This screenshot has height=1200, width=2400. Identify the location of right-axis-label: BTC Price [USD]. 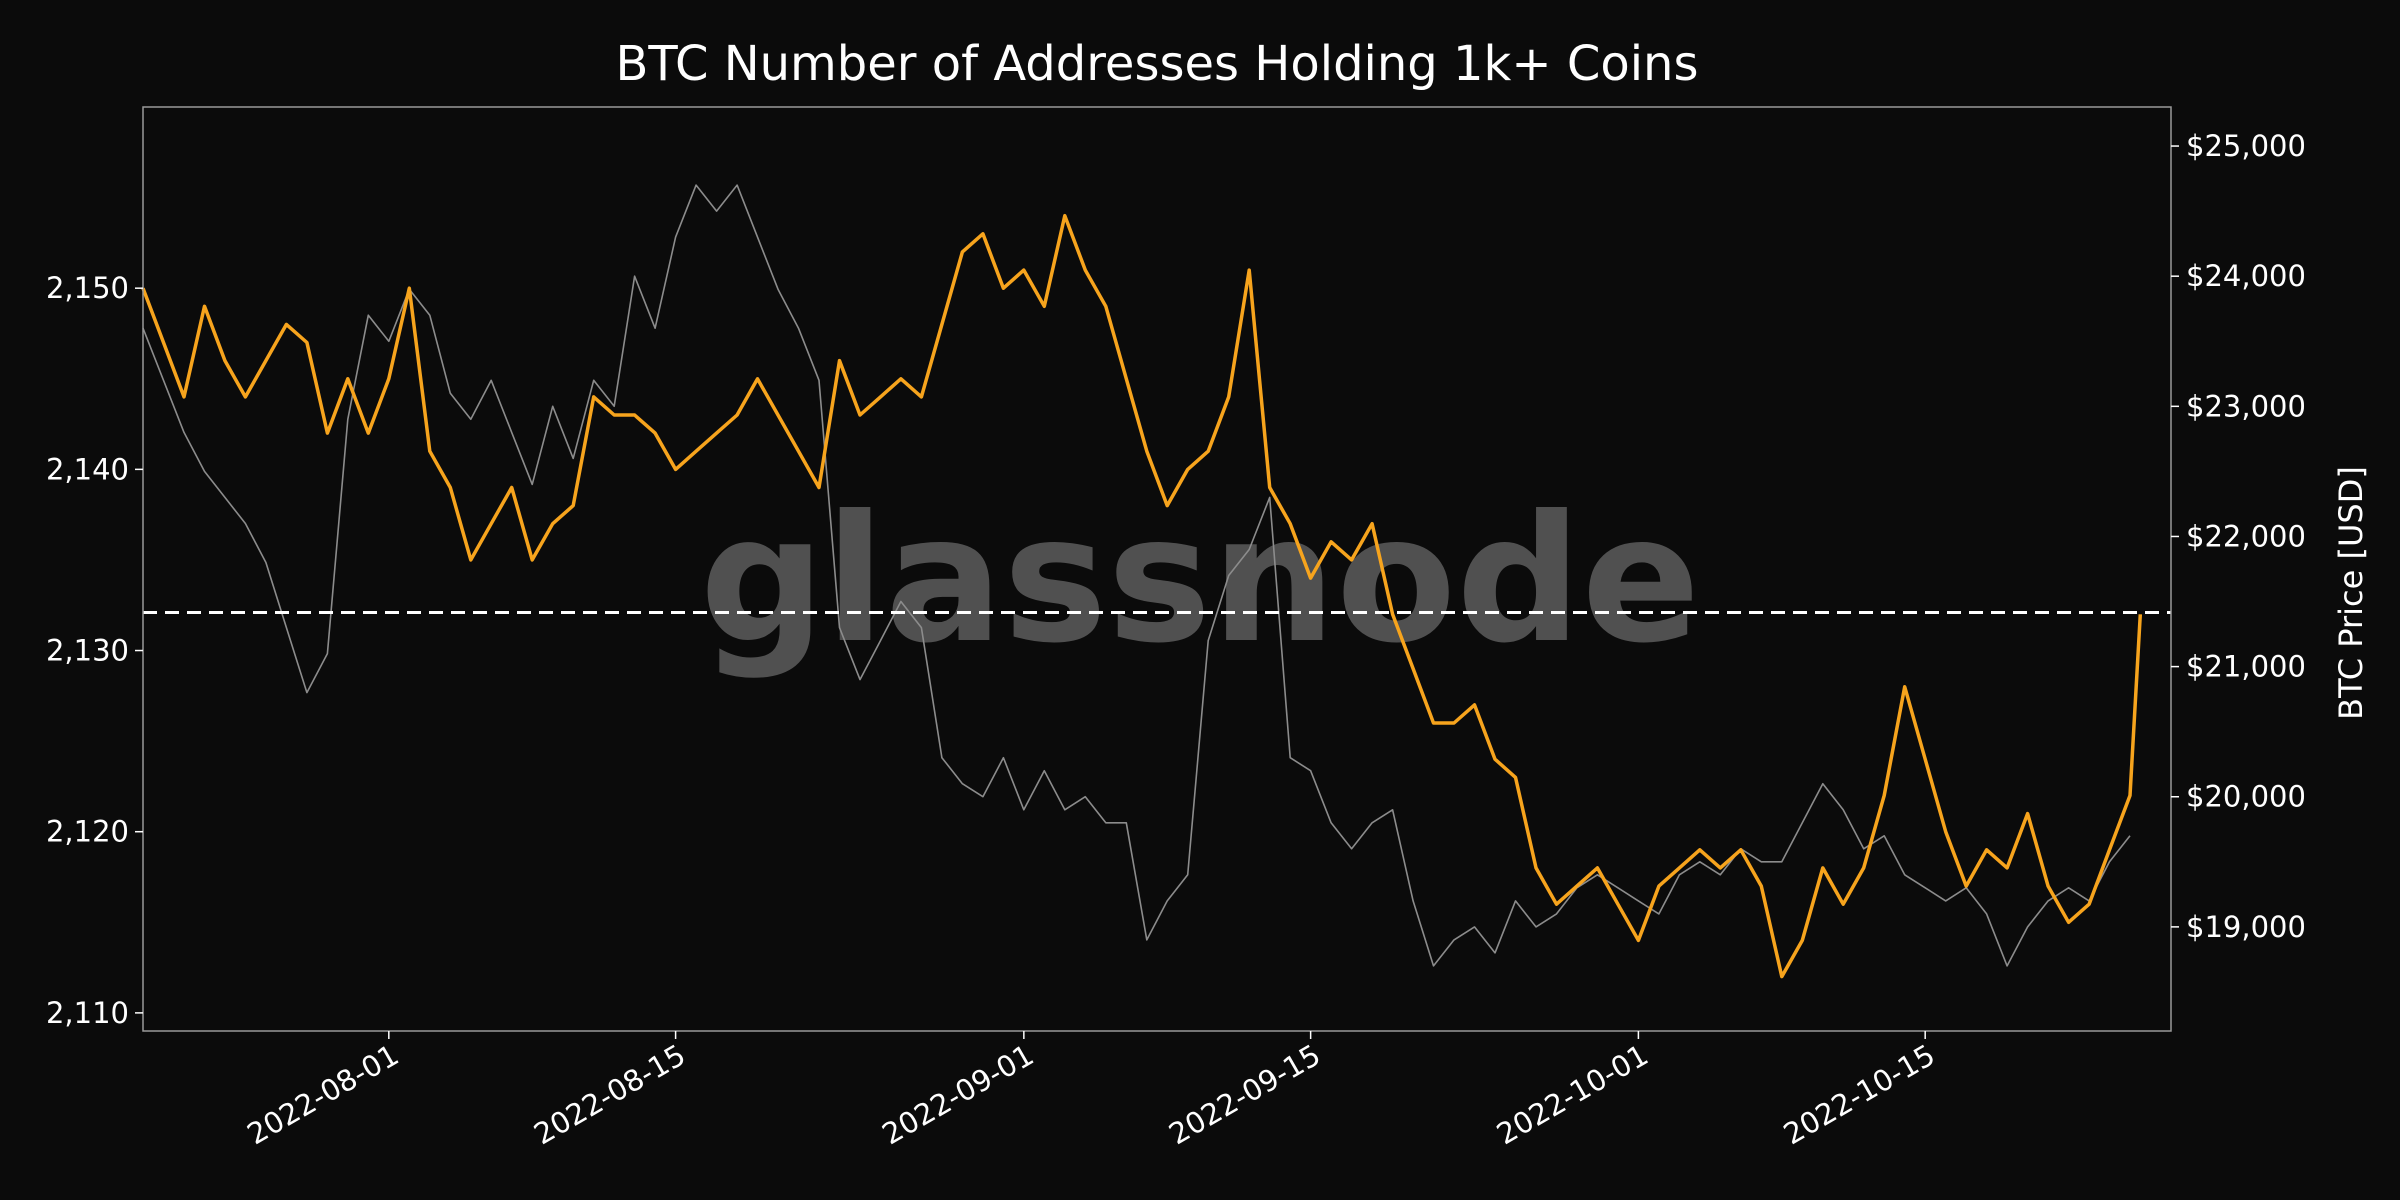
(2351, 593).